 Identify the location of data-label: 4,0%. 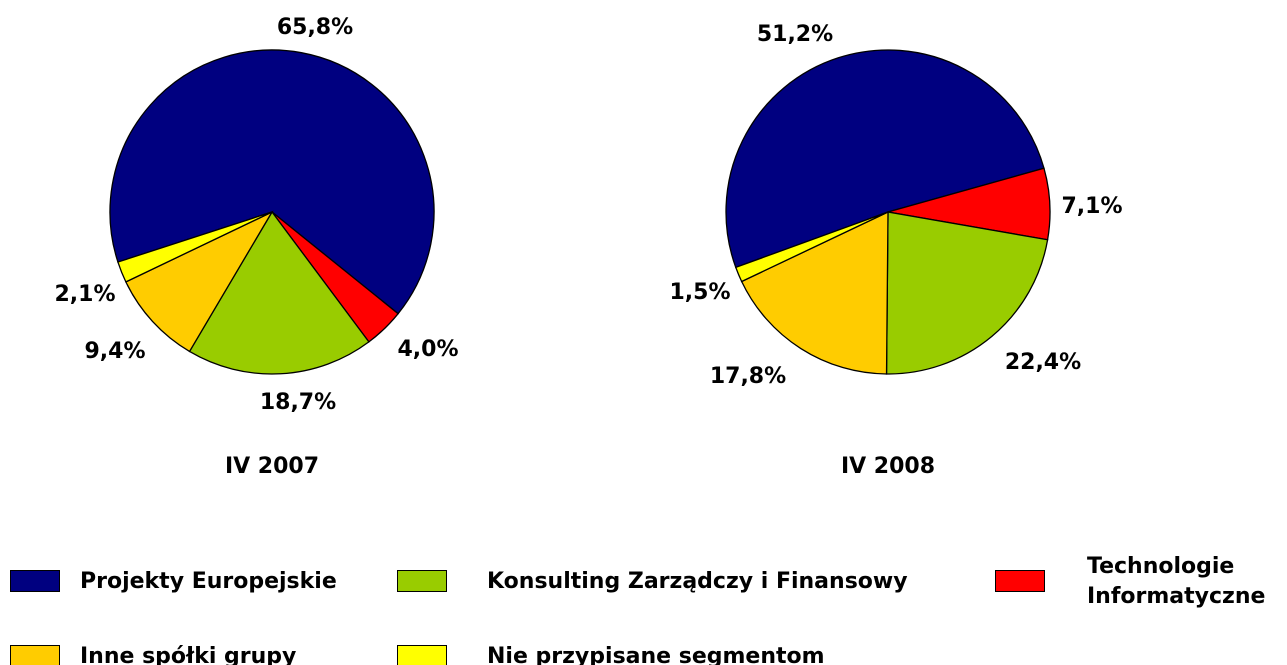
(427, 349).